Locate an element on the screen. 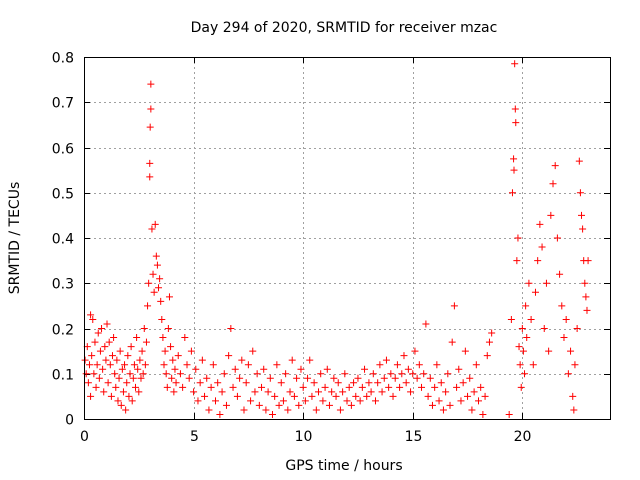 Image resolution: width=640 pixels, height=480 pixels. x-tick-label: 0 is located at coordinates (84, 437).